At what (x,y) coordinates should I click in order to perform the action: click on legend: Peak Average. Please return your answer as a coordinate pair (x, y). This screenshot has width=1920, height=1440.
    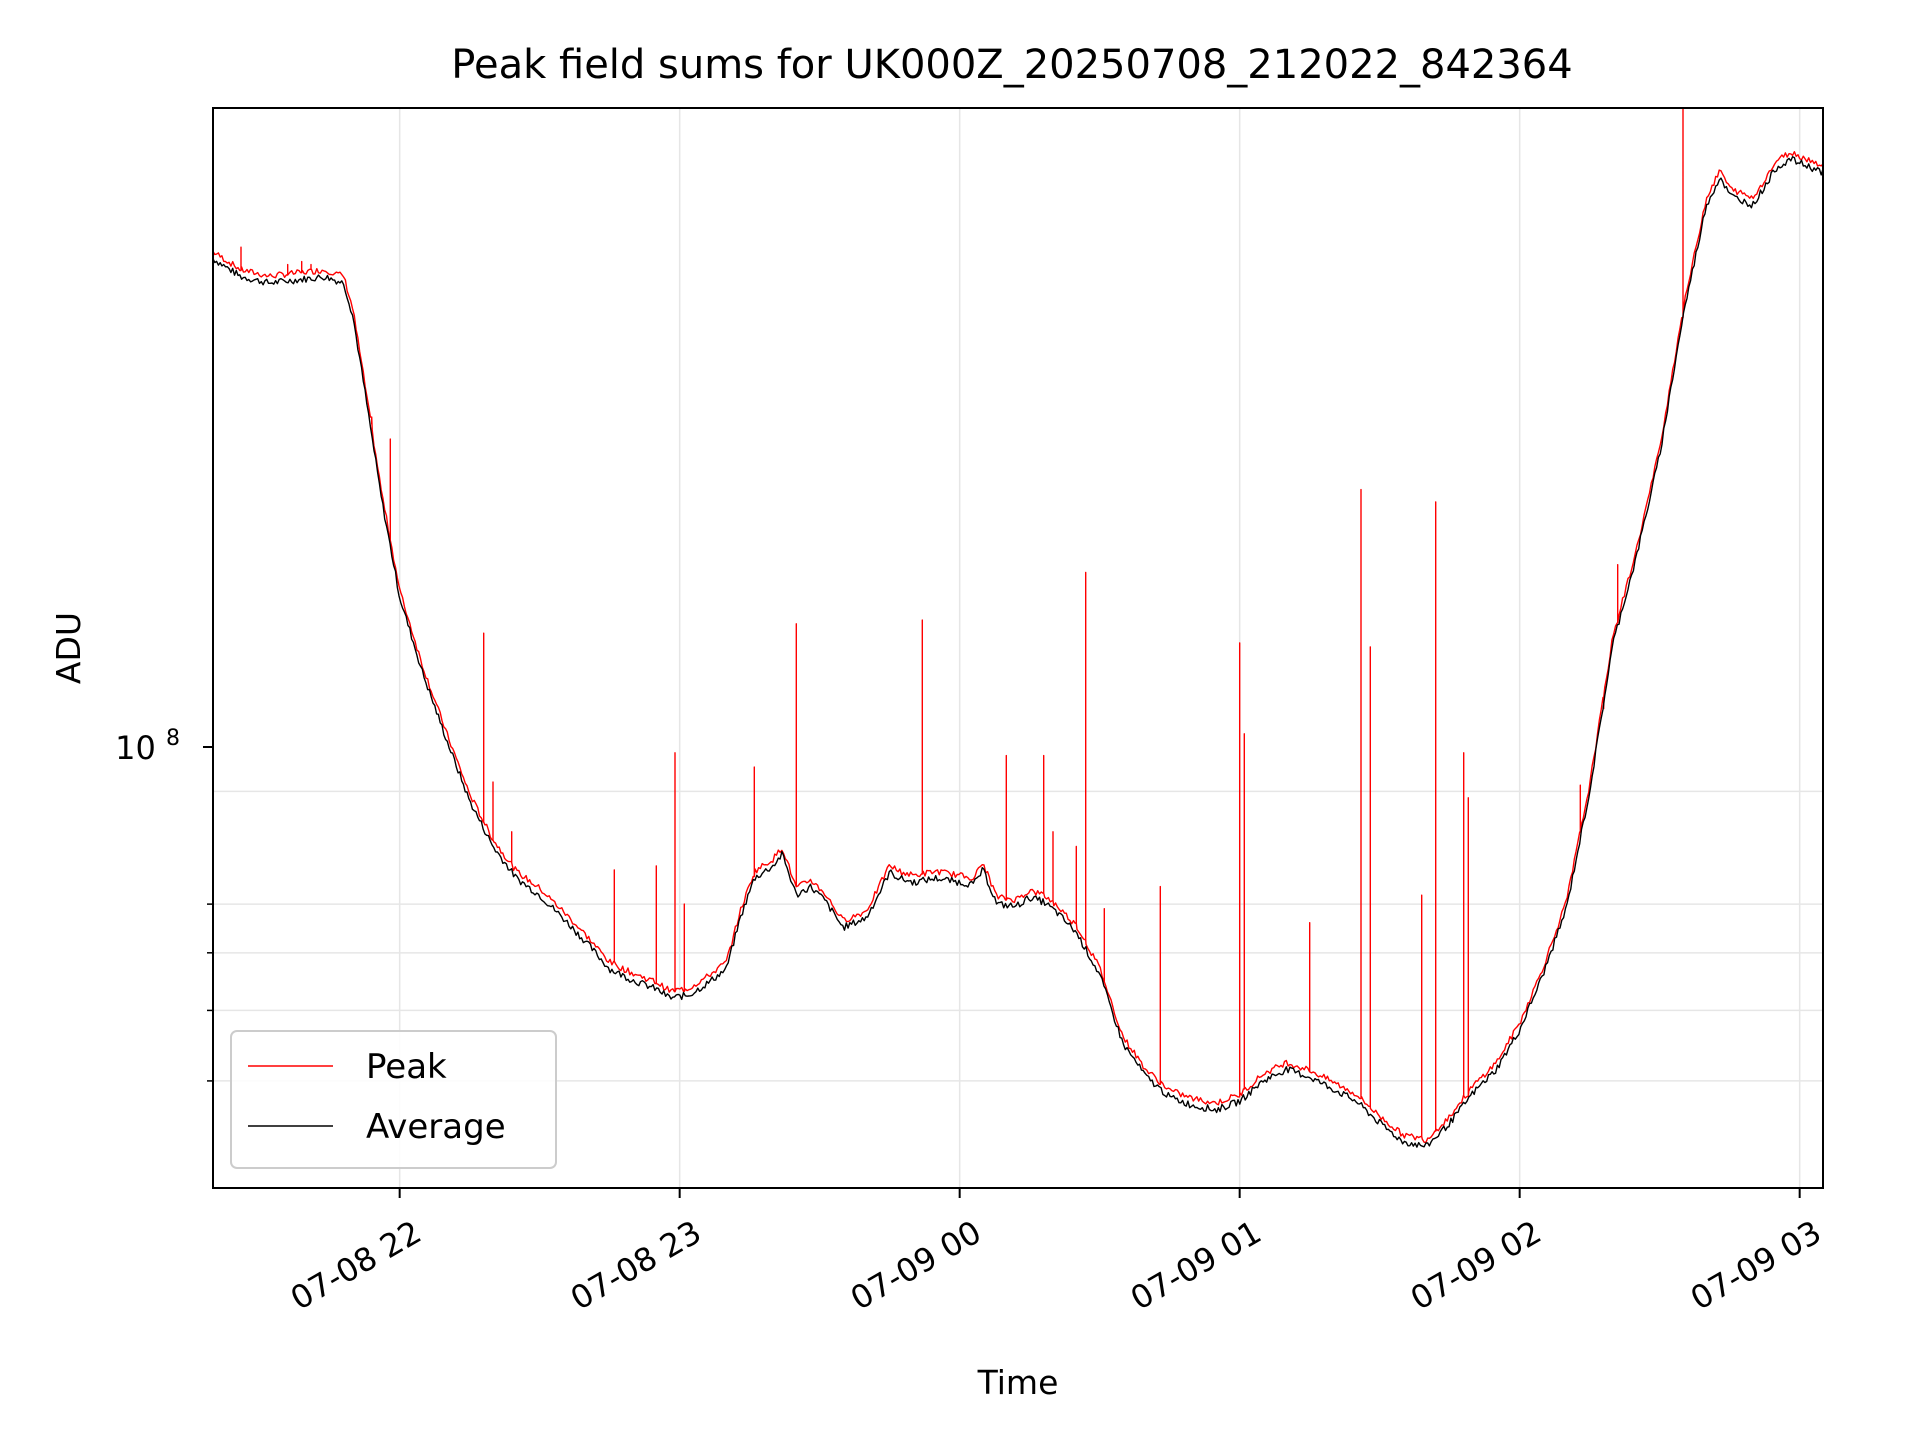
    Looking at the image, I should click on (393, 1099).